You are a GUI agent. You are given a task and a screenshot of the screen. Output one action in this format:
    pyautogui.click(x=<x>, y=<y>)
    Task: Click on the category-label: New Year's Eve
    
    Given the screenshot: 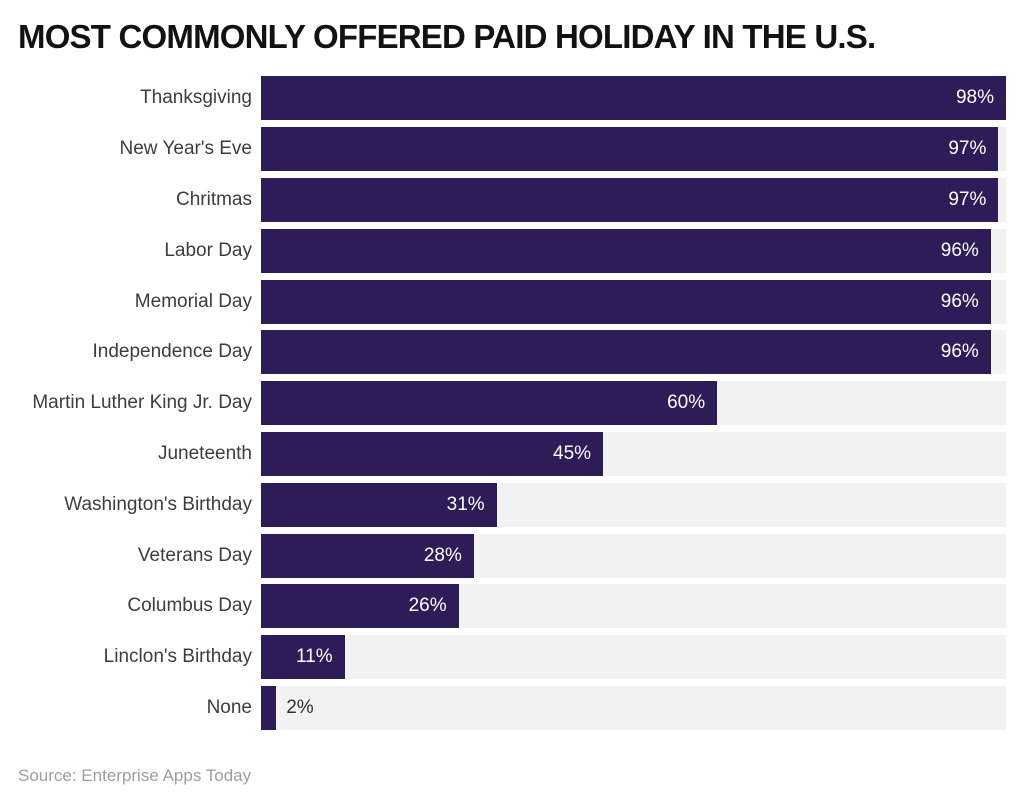 What is the action you would take?
    pyautogui.click(x=185, y=149)
    